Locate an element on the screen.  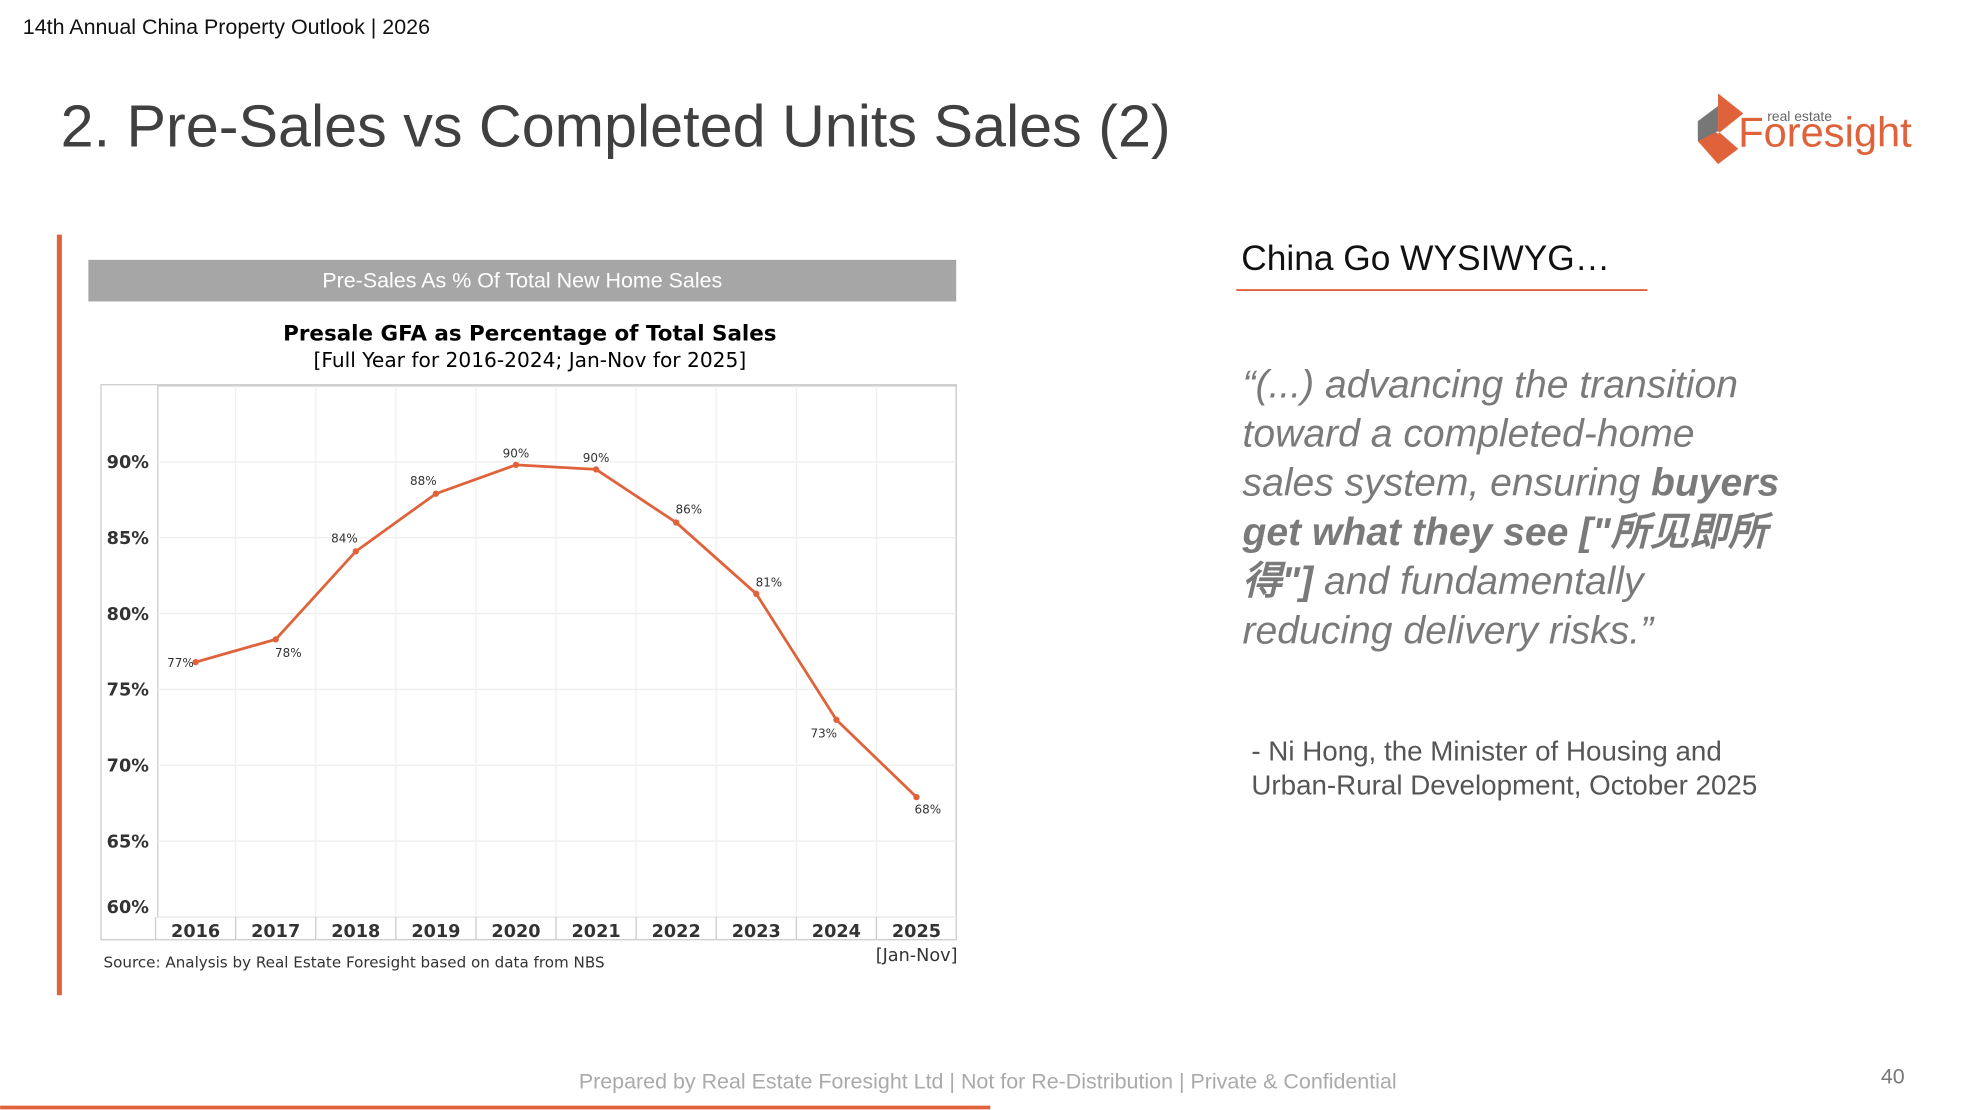
x-tick-label: 2020 is located at coordinates (515, 932).